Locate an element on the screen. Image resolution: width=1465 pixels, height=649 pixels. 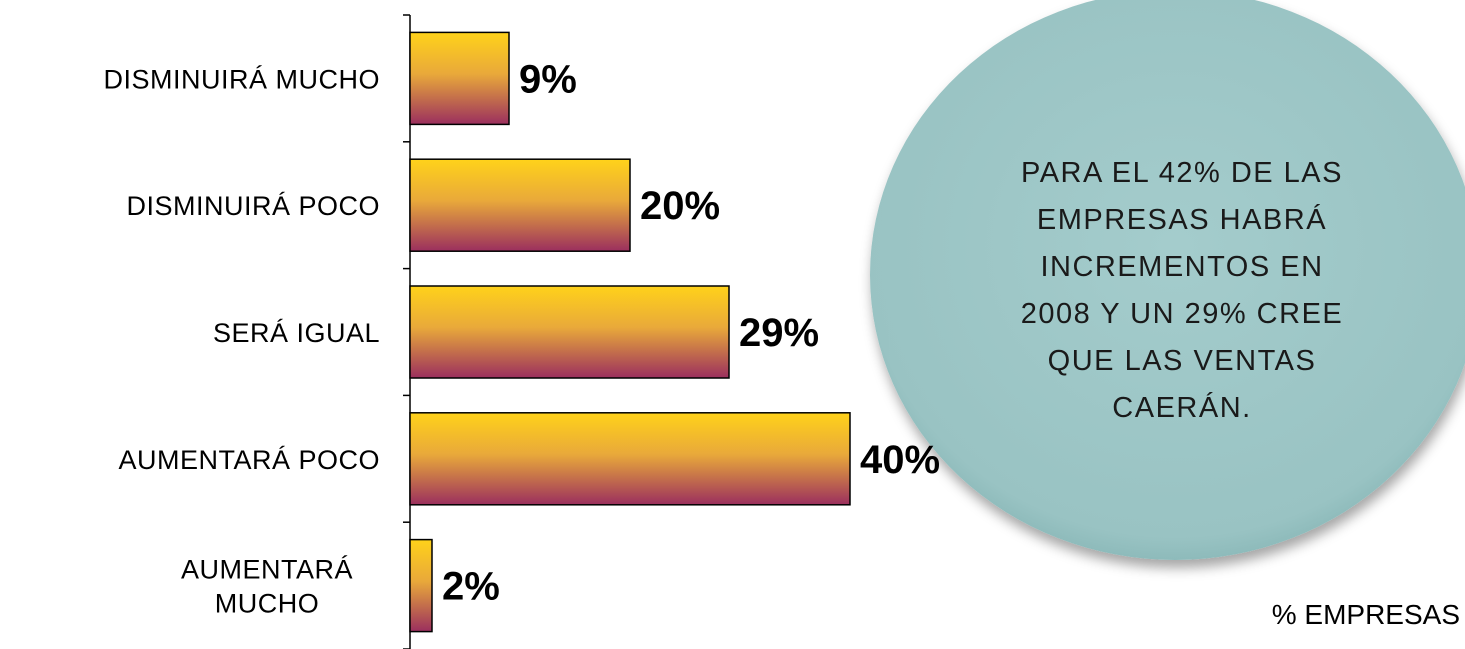
category-label-line: AUMENTARÁ POCO is located at coordinates (249, 460).